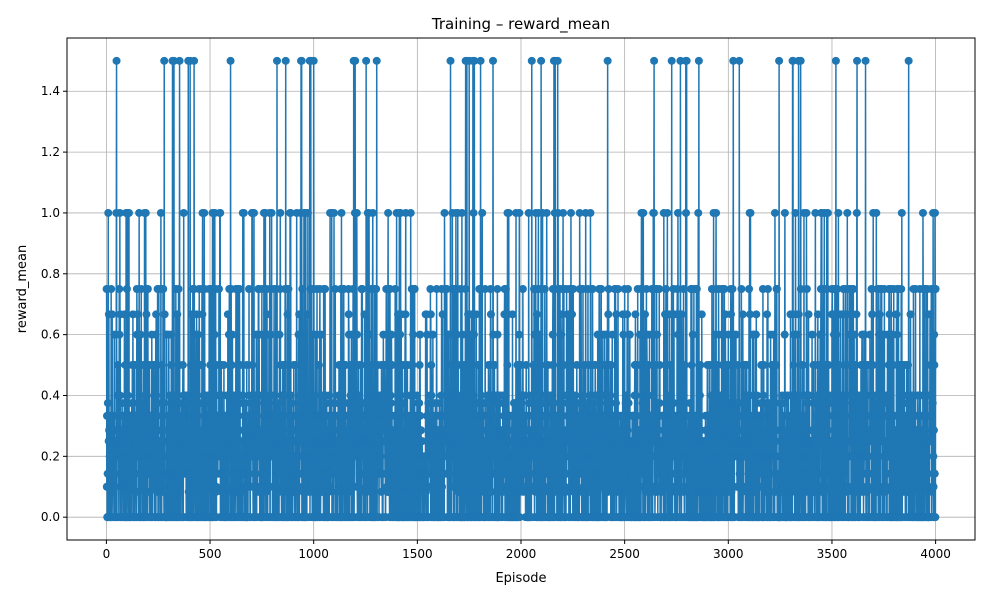 The width and height of the screenshot is (1000, 600). I want to click on x-tick-label: 2000, so click(521, 554).